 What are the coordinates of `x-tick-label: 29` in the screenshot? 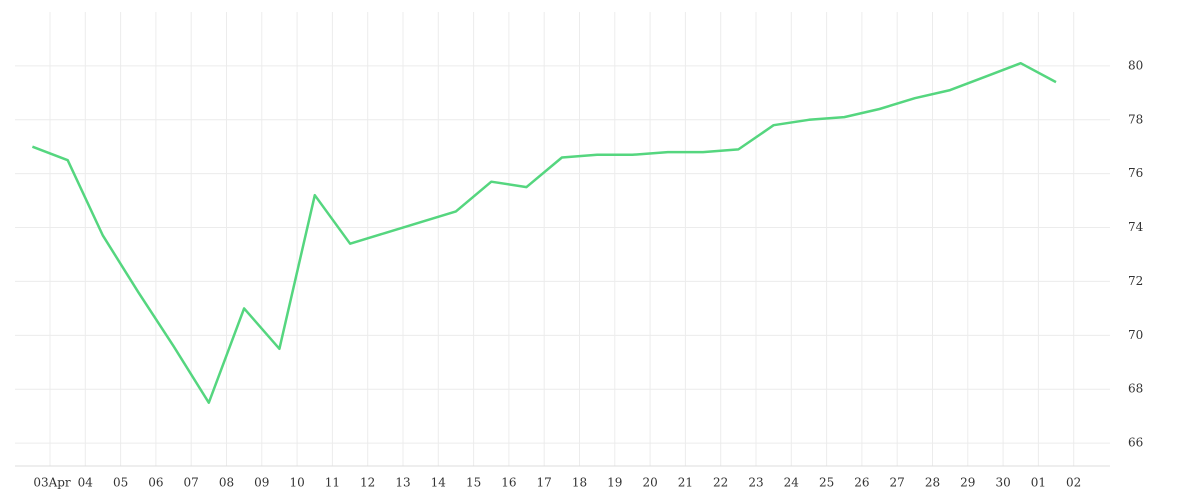 It's located at (967, 483).